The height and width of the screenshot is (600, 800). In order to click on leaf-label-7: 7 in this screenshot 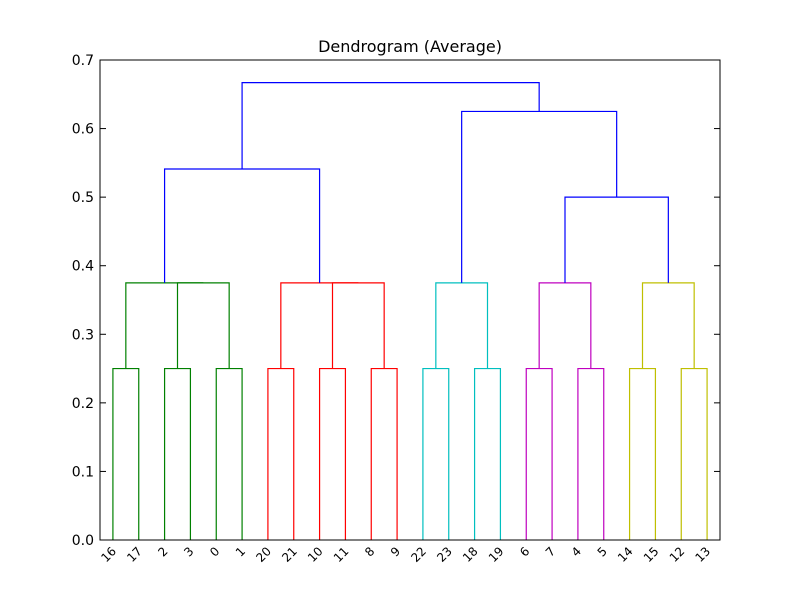, I will do `click(550, 551)`.